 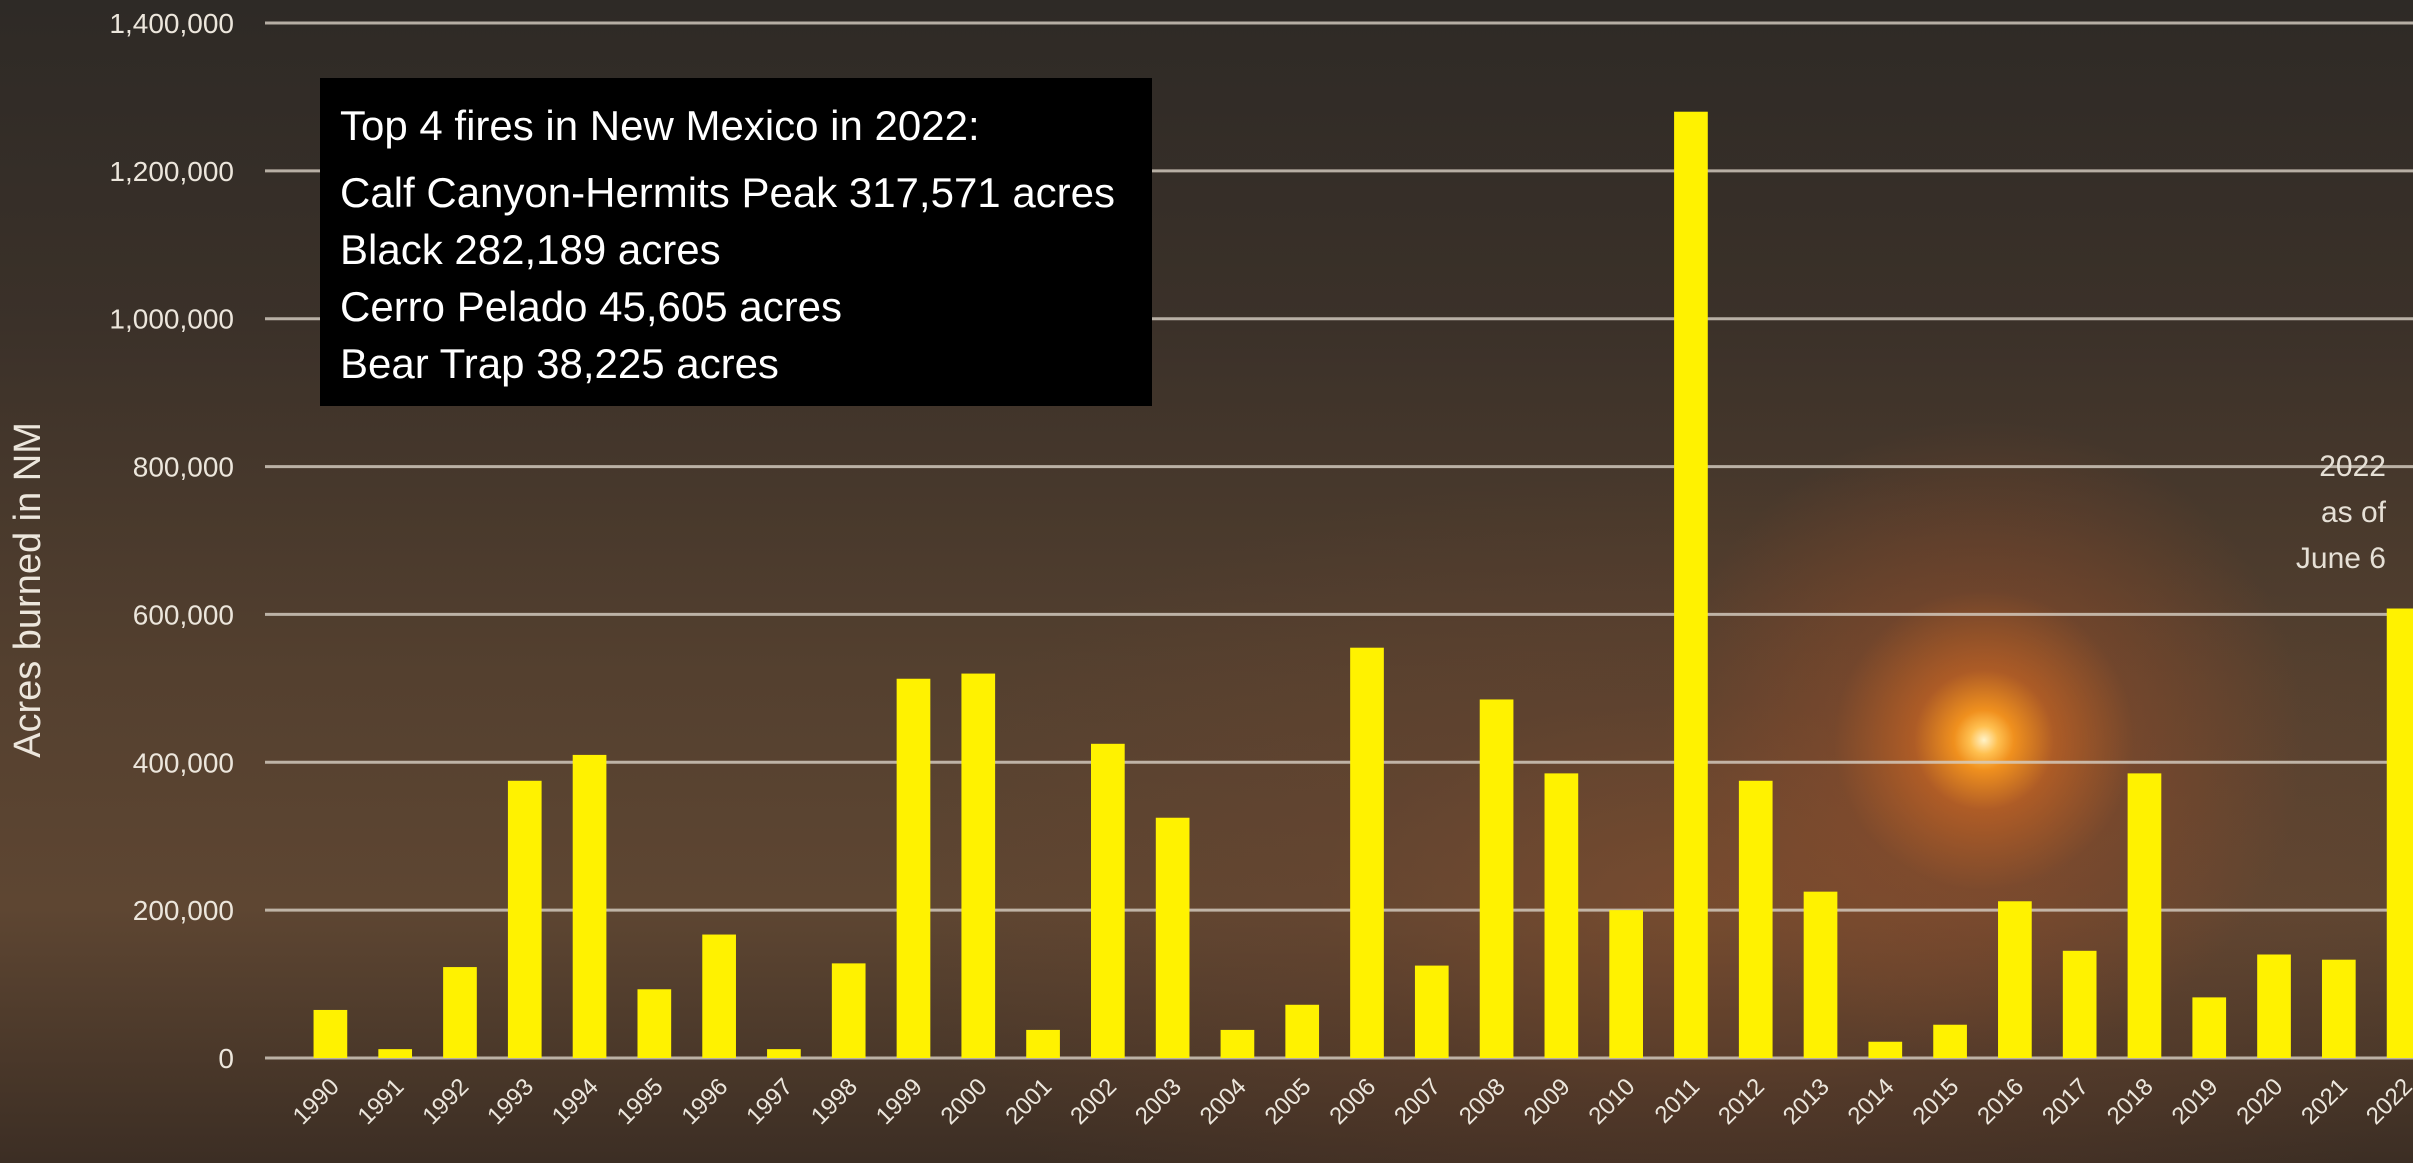 What do you see at coordinates (2338, 1008) in the screenshot?
I see `bar-2021` at bounding box center [2338, 1008].